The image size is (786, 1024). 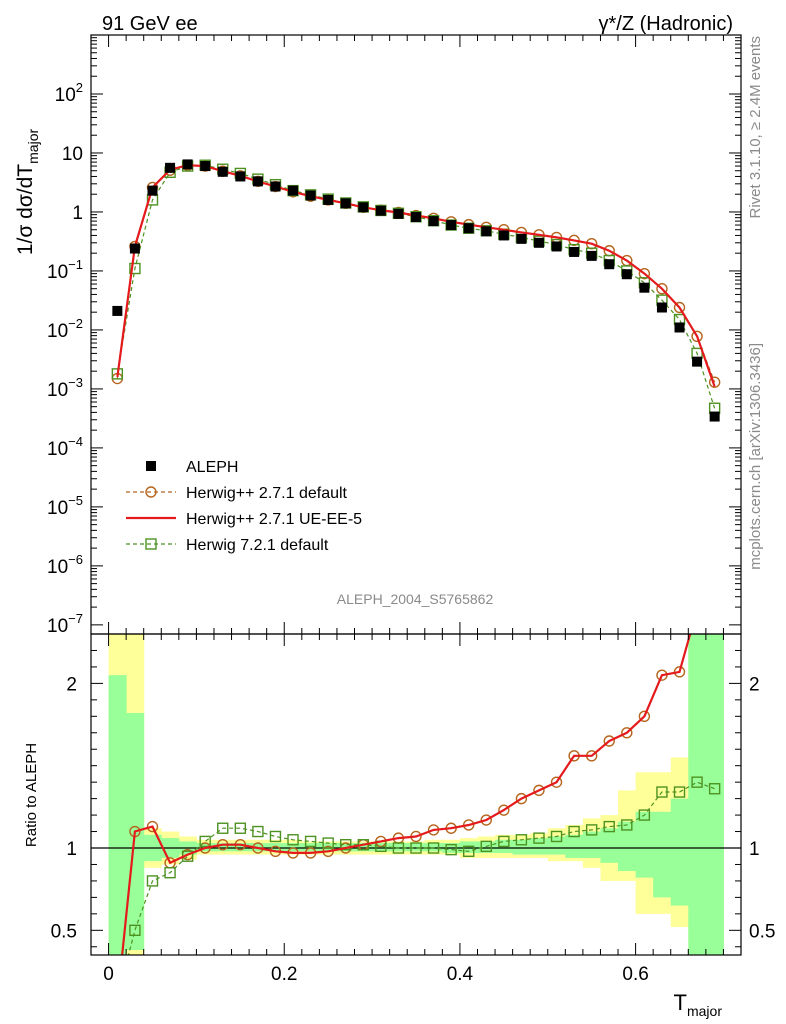 What do you see at coordinates (77, 213) in the screenshot?
I see `y-main-tick-base: 1` at bounding box center [77, 213].